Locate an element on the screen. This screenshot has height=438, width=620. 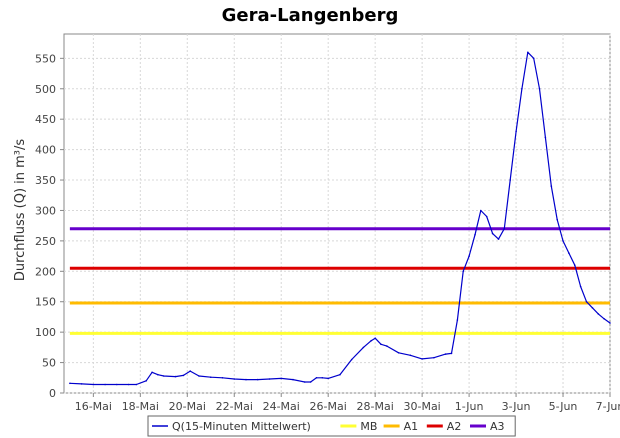
x-tick-label: 18-Mai is located at coordinates (140, 406).